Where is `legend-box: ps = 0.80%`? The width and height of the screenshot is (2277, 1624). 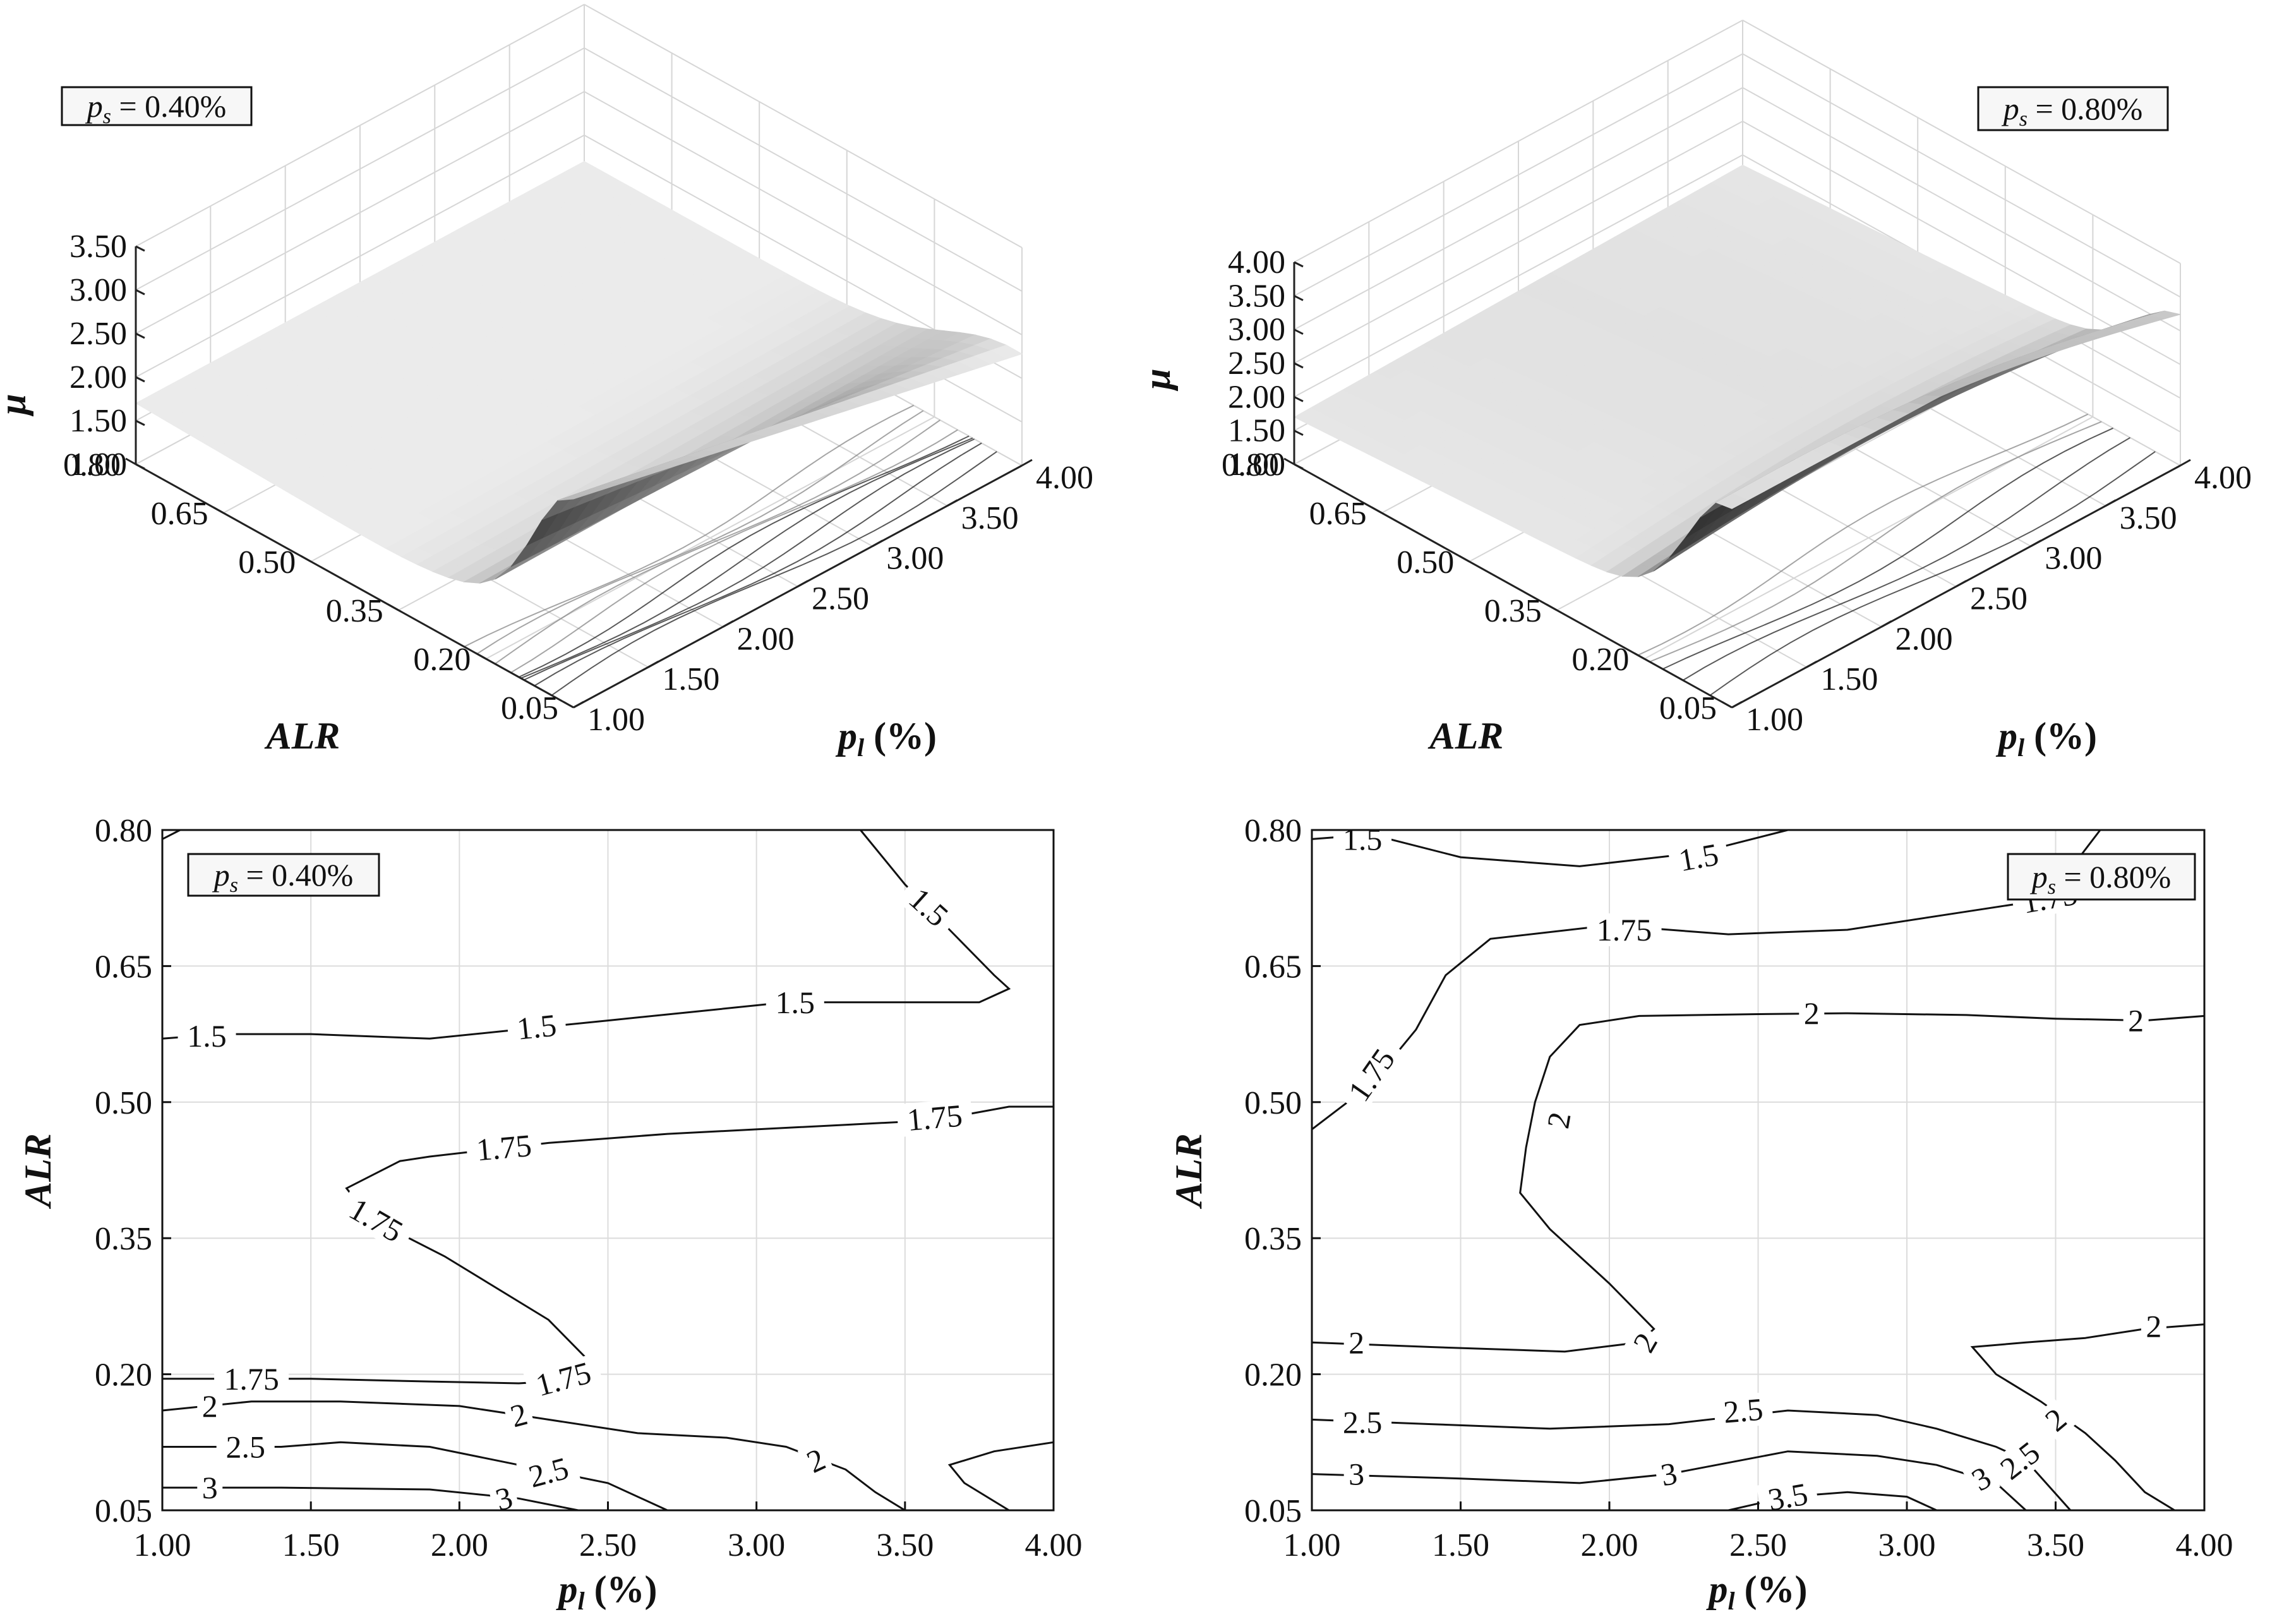
legend-box: ps = 0.80% is located at coordinates (2102, 877).